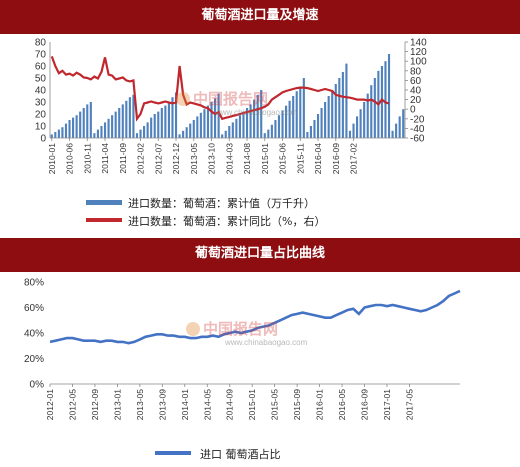  What do you see at coordinates (212, 158) in the screenshot?
I see `x-tick-label: 2013-10` at bounding box center [212, 158].